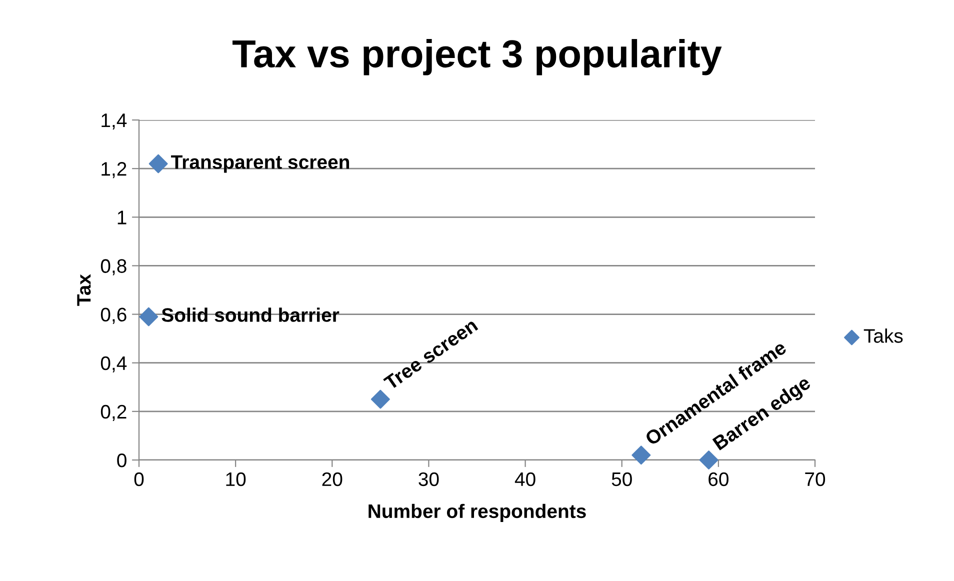 This screenshot has width=954, height=581. What do you see at coordinates (477, 513) in the screenshot?
I see `x-axis-title: Number of respondents` at bounding box center [477, 513].